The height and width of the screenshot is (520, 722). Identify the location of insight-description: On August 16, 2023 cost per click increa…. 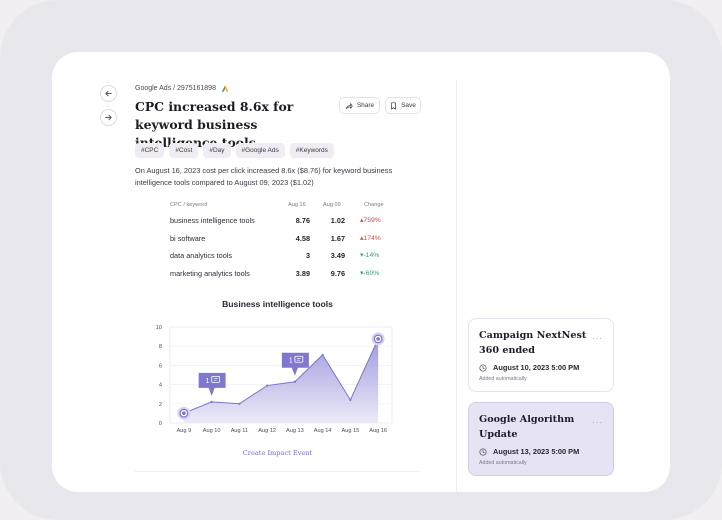
(264, 176).